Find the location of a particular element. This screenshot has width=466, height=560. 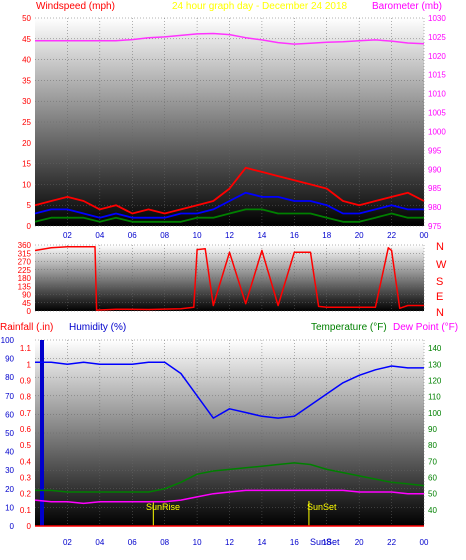

wind-x-tick-label: 10 is located at coordinates (197, 235).